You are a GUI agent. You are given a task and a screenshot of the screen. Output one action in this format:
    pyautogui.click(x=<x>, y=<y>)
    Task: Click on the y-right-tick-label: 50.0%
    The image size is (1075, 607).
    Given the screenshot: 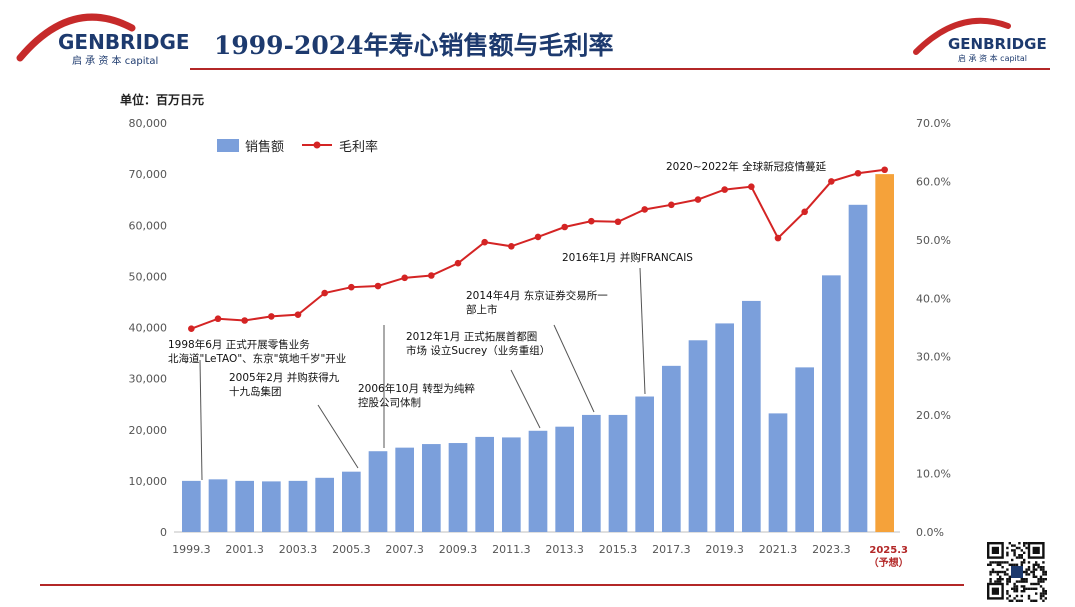 What is the action you would take?
    pyautogui.click(x=933, y=240)
    